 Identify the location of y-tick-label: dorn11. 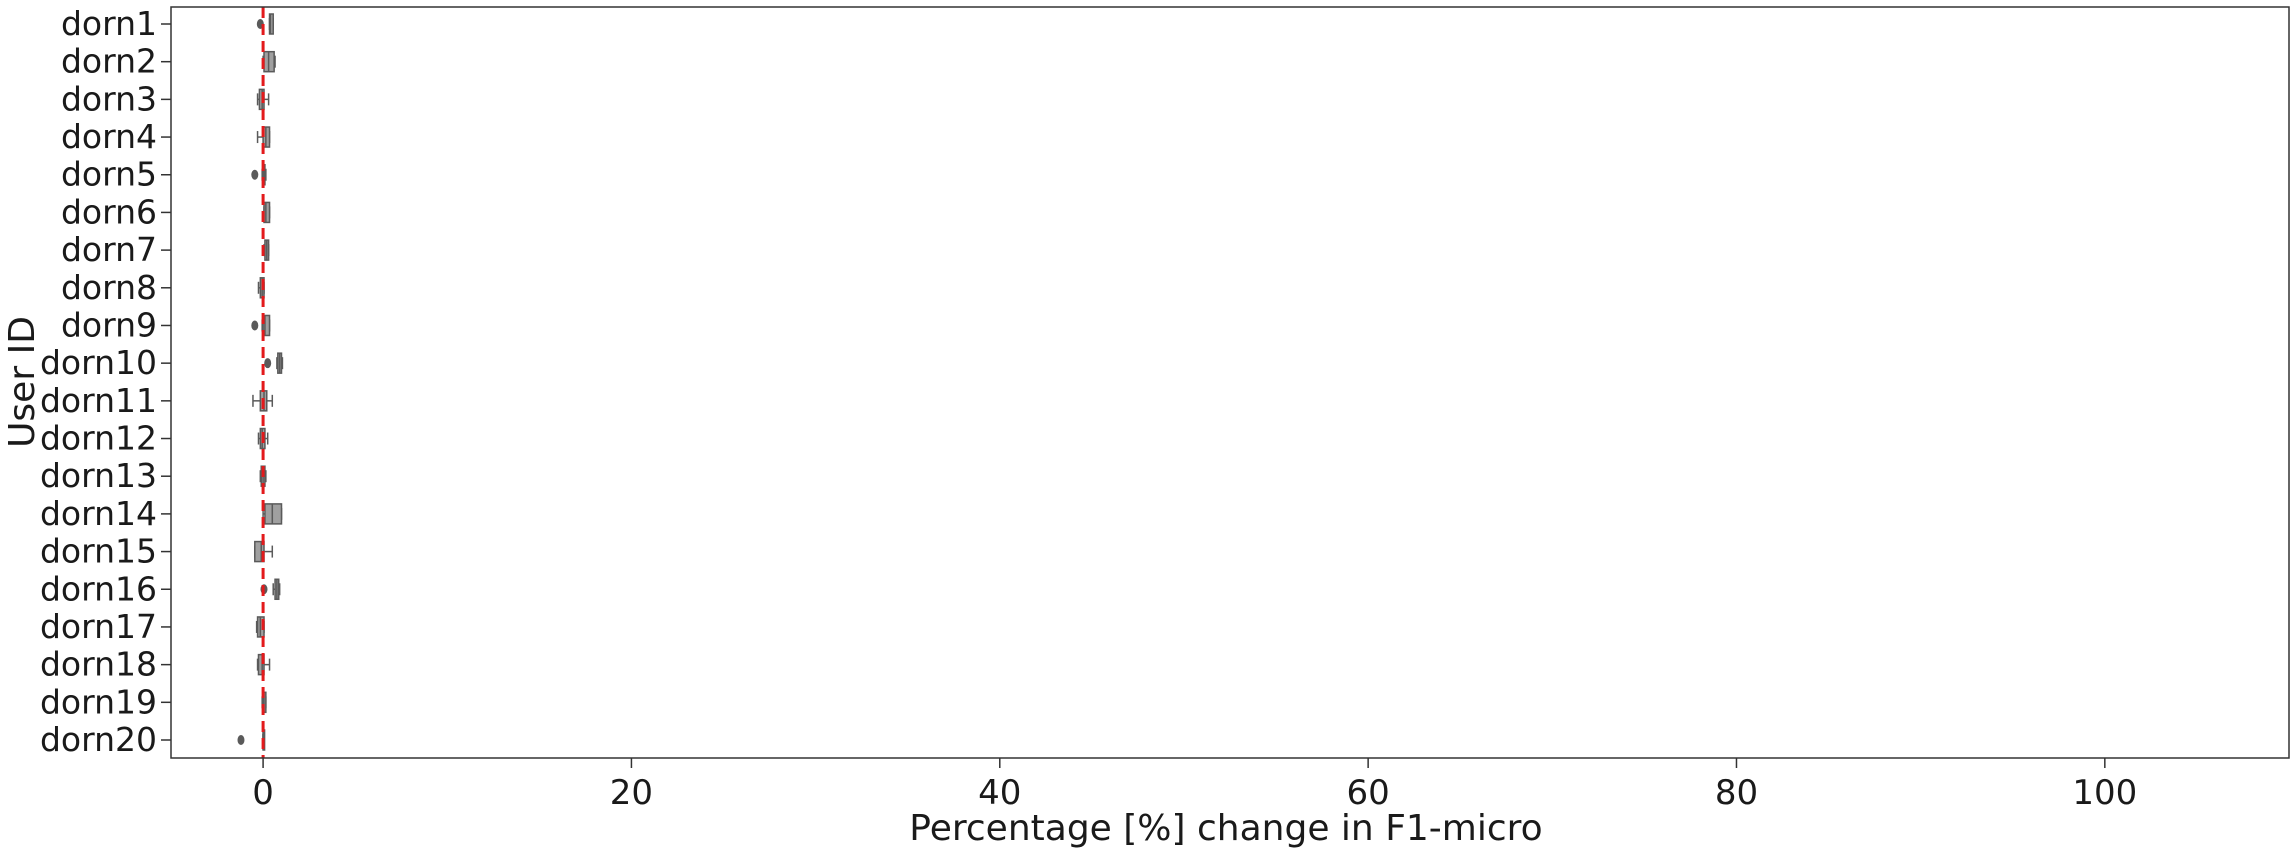
(98, 400).